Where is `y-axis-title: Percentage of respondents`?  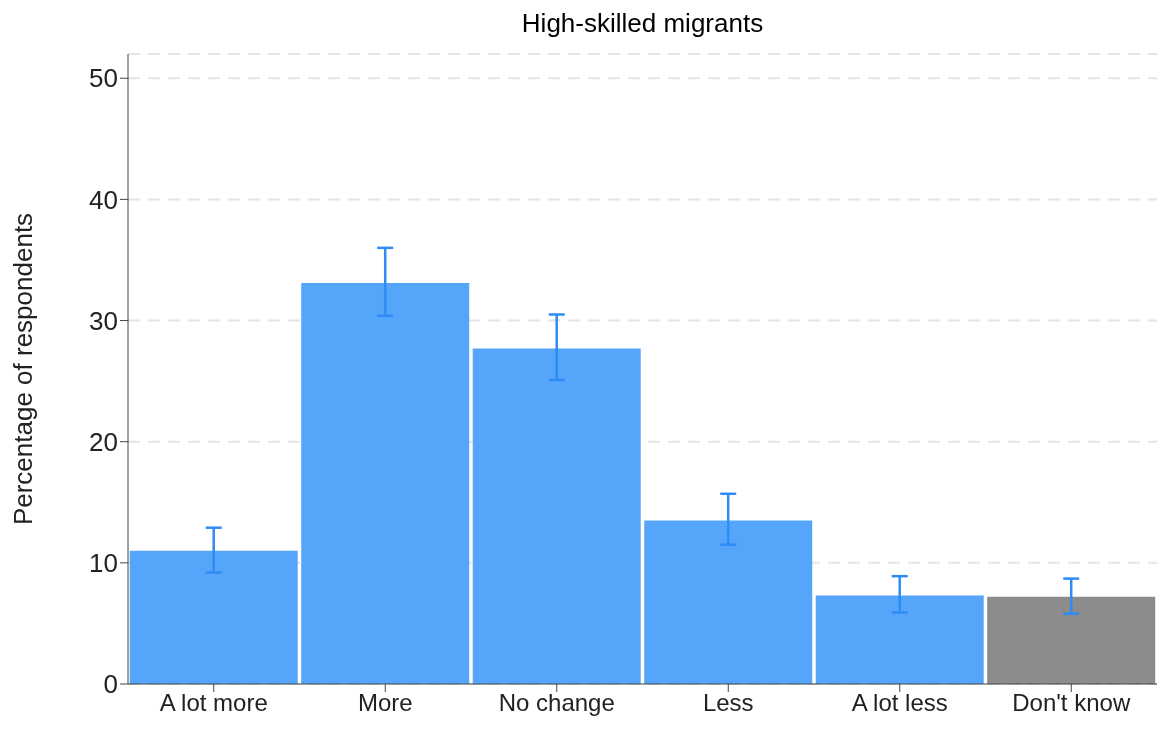 y-axis-title: Percentage of respondents is located at coordinates (23, 369).